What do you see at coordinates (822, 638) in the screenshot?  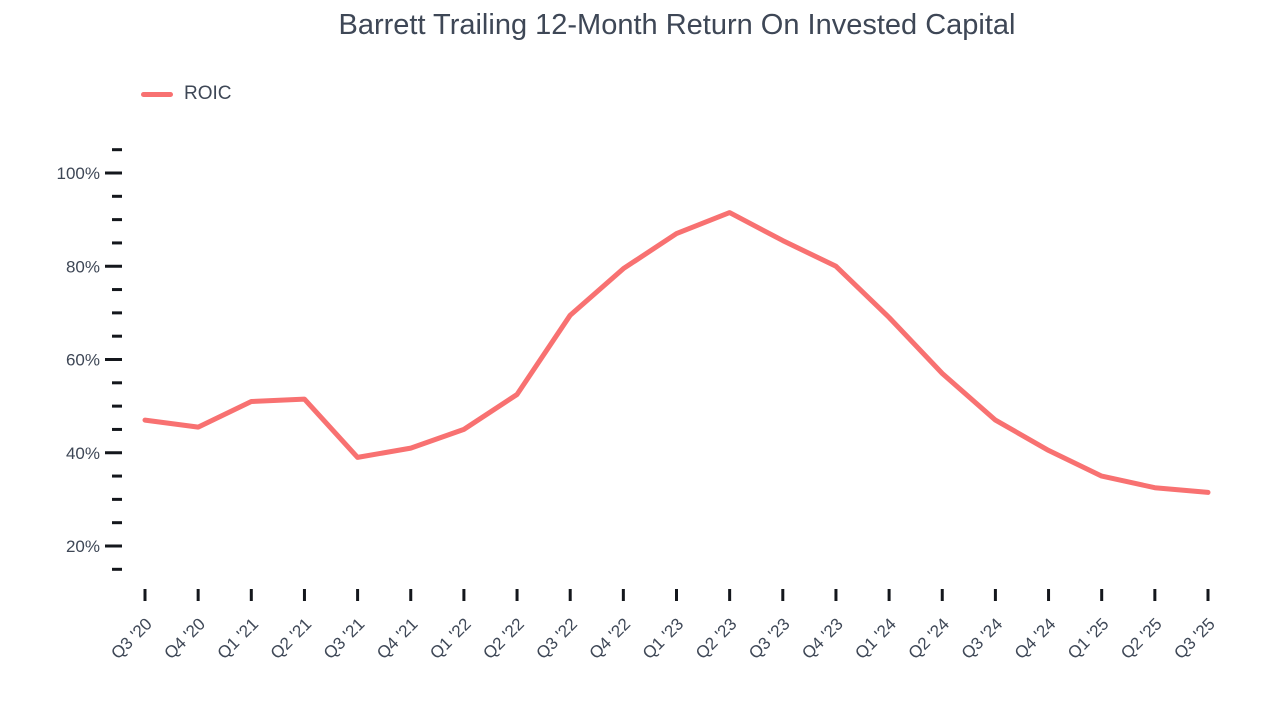 I see `x-axis-label: Q4 '23` at bounding box center [822, 638].